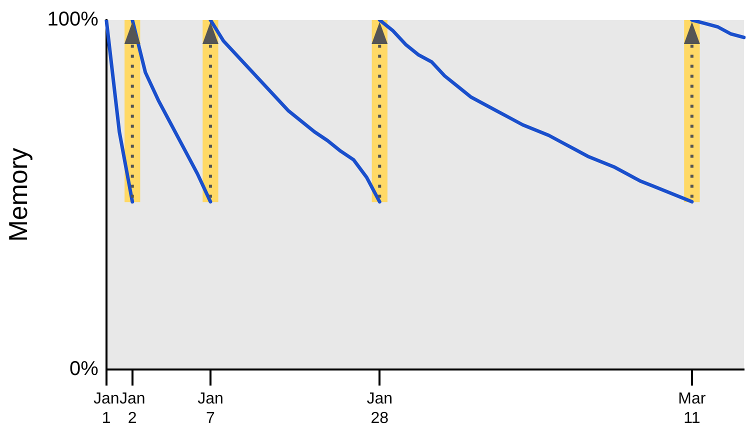 Image resolution: width=748 pixels, height=432 pixels. I want to click on y-tick-label: 100%, so click(73, 19).